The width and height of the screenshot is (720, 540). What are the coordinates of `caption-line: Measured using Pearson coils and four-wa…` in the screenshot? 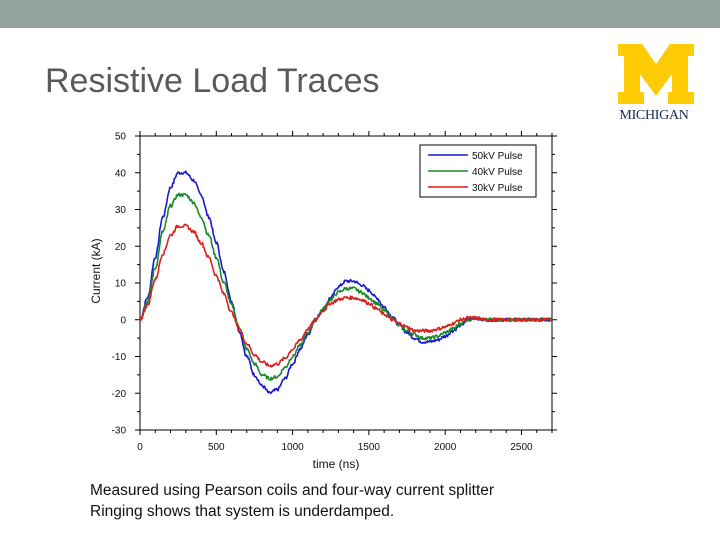 It's located at (292, 490).